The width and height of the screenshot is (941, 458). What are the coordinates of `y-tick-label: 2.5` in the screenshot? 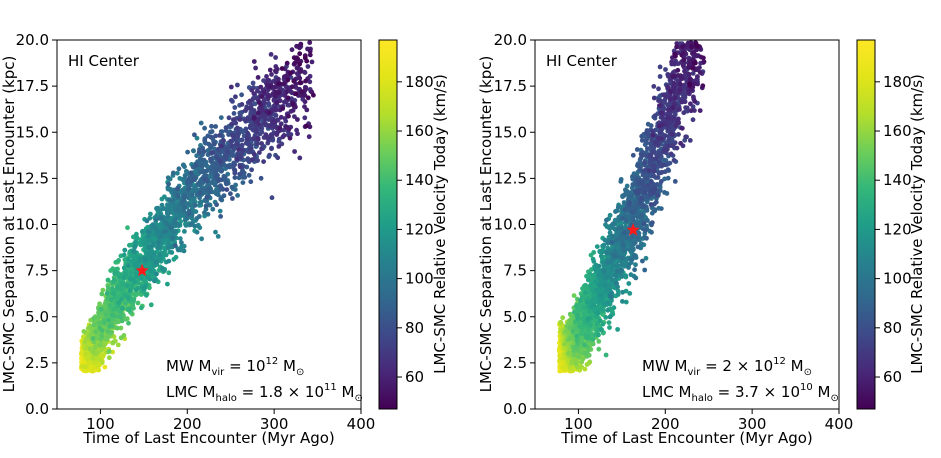 It's located at (37, 363).